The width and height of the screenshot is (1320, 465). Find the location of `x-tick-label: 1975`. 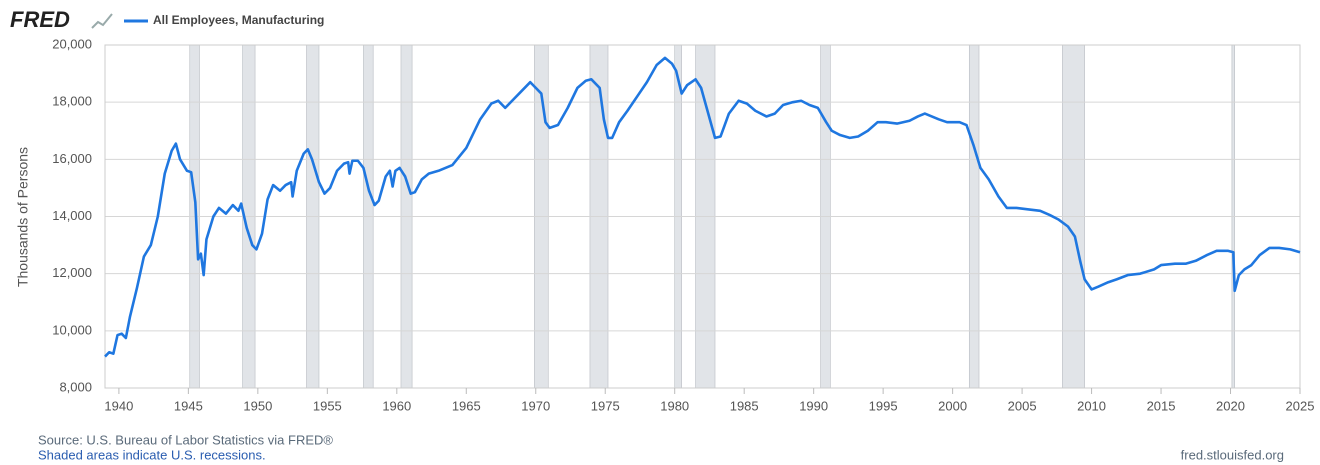

x-tick-label: 1975 is located at coordinates (605, 405).